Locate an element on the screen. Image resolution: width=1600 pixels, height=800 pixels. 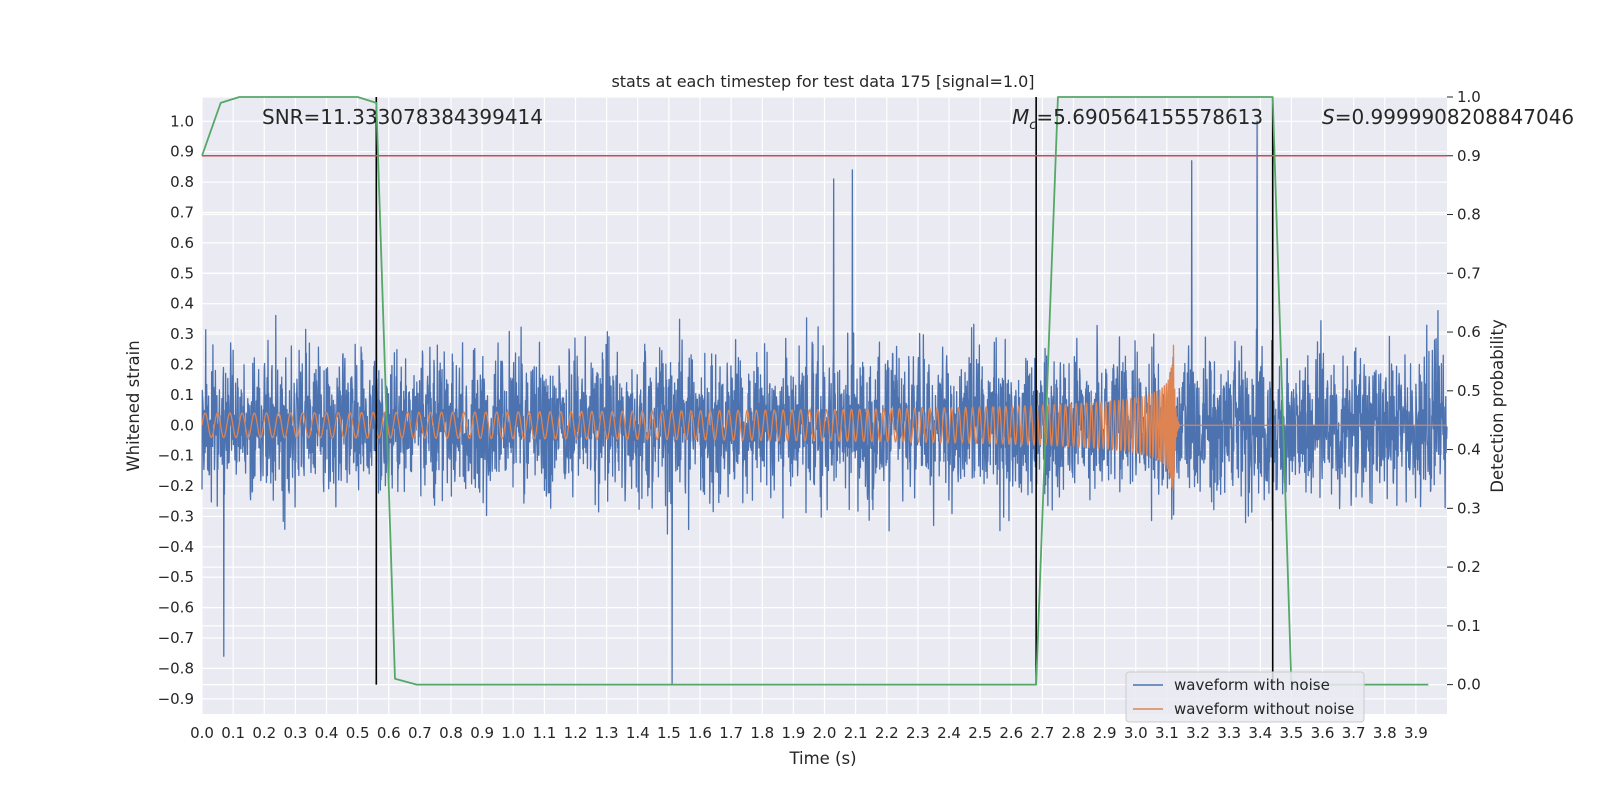
x-tick-label: 3.9 is located at coordinates (1416, 733).